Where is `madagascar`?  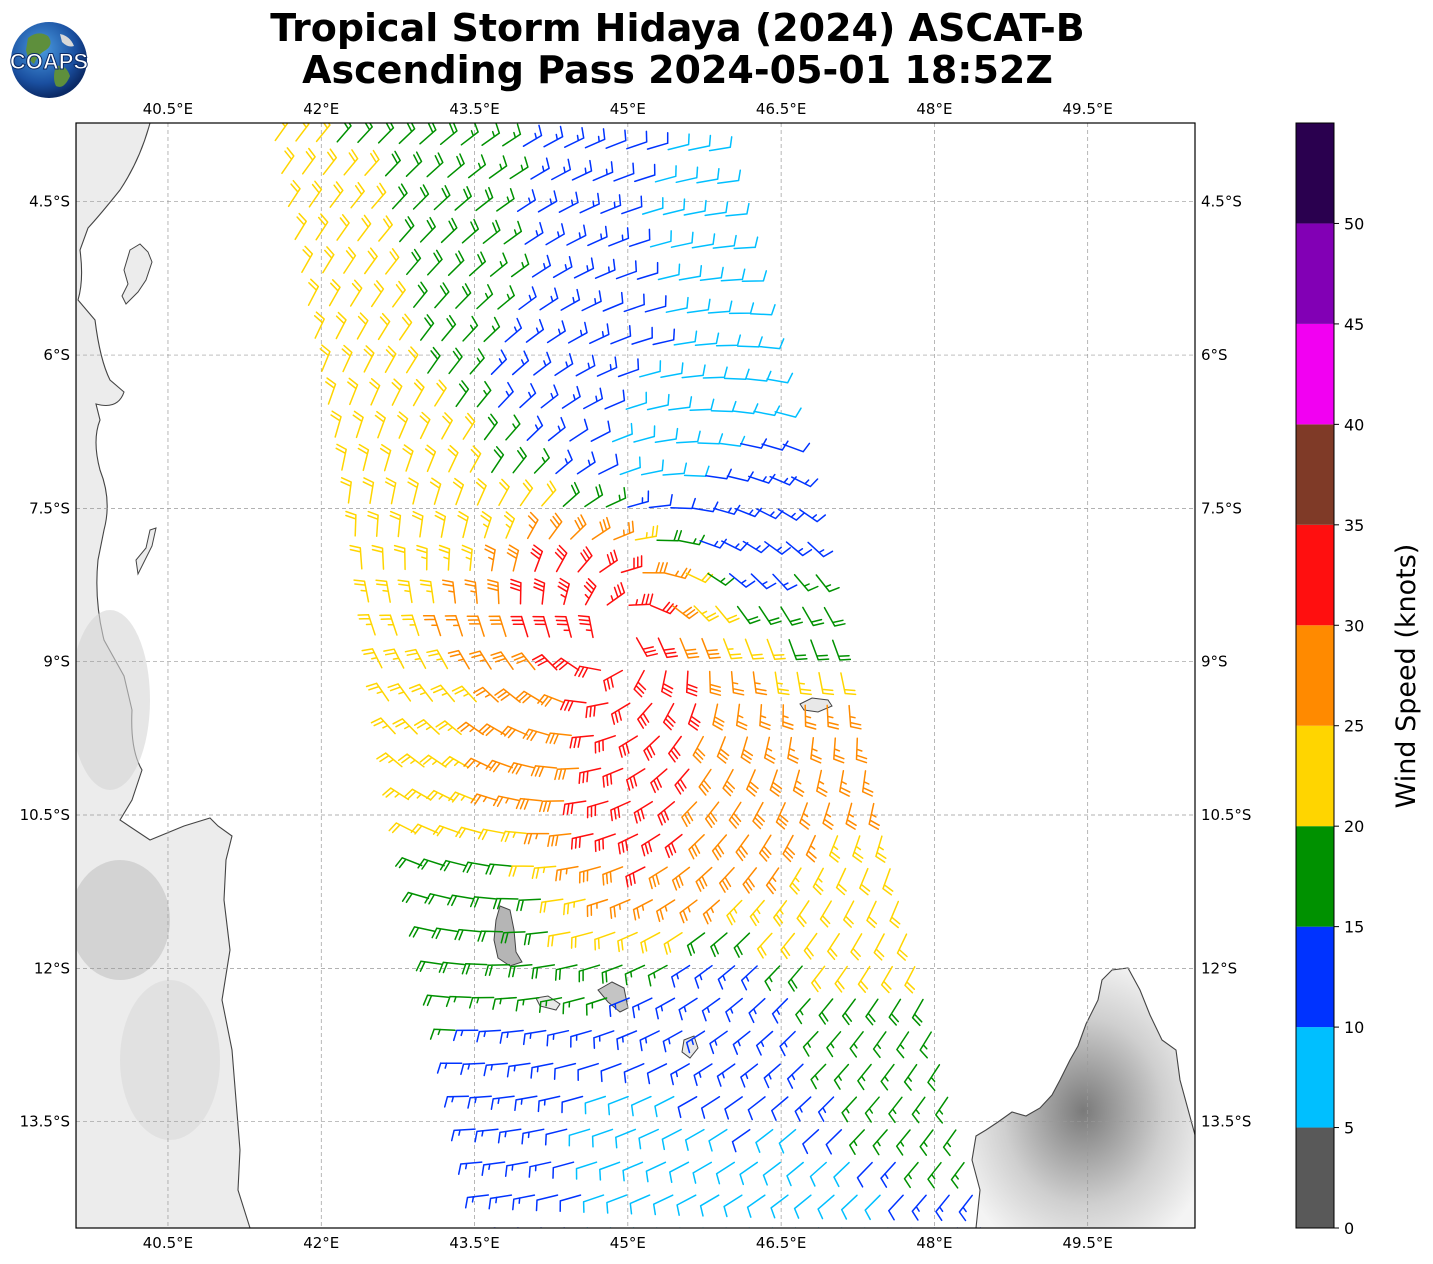
madagascar is located at coordinates (1083, 1097).